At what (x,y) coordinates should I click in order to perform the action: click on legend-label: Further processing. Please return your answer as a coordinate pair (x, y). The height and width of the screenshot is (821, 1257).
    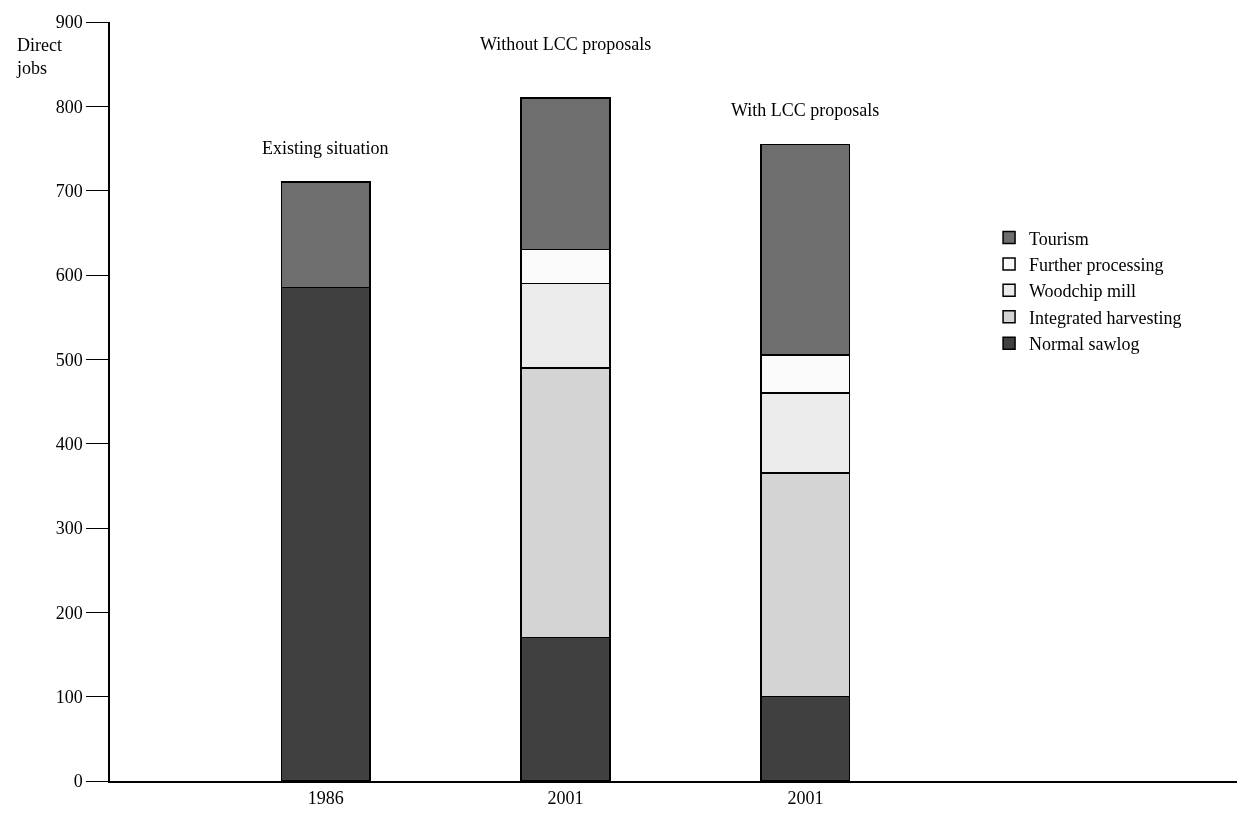
    Looking at the image, I should click on (1096, 264).